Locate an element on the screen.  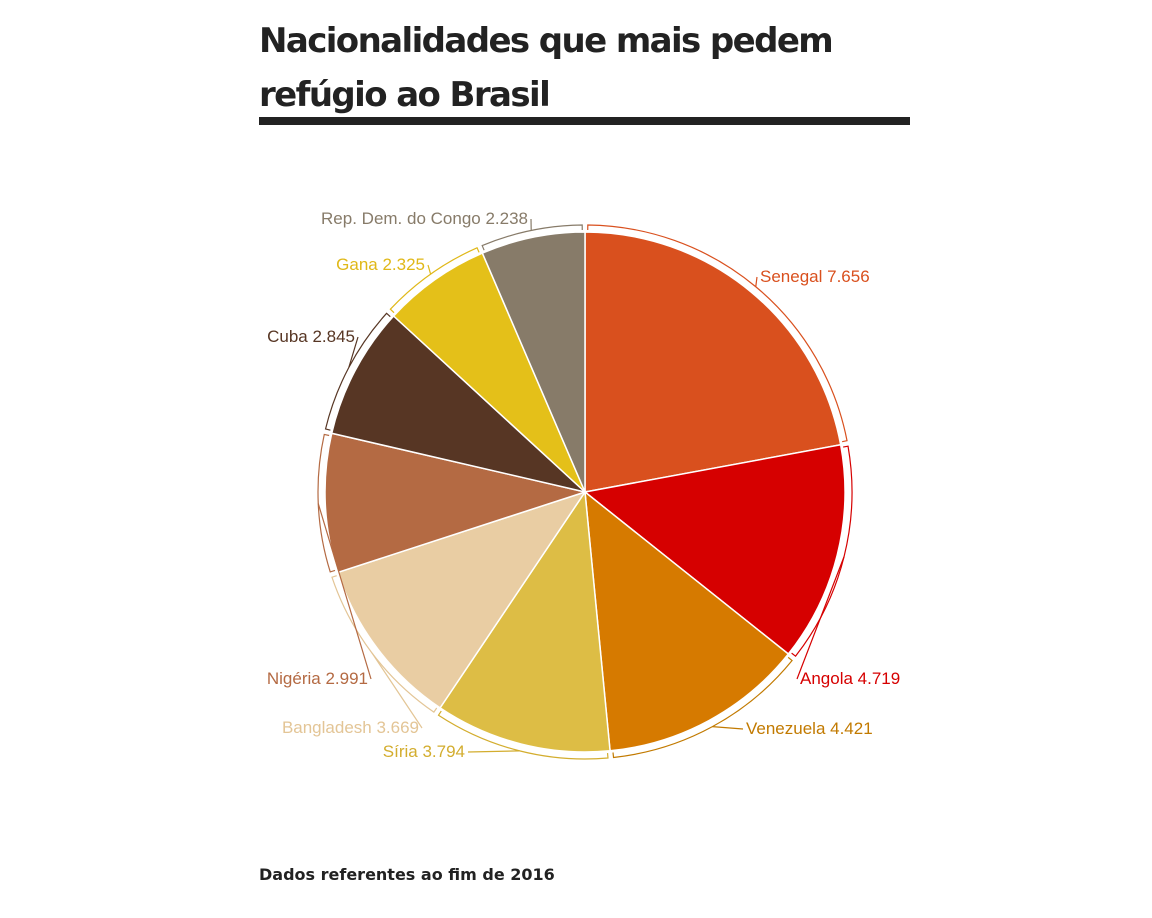
slice-label-bangladesh: Bangladesh 3.669 is located at coordinates (350, 727).